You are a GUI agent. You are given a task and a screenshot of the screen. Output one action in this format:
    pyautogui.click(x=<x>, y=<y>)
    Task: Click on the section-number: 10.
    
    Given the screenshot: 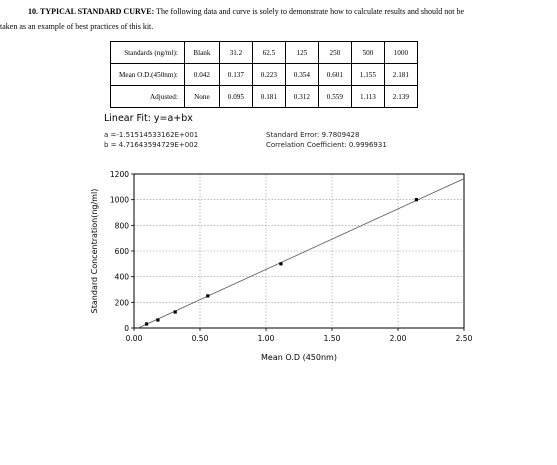 What is the action you would take?
    pyautogui.click(x=33, y=11)
    